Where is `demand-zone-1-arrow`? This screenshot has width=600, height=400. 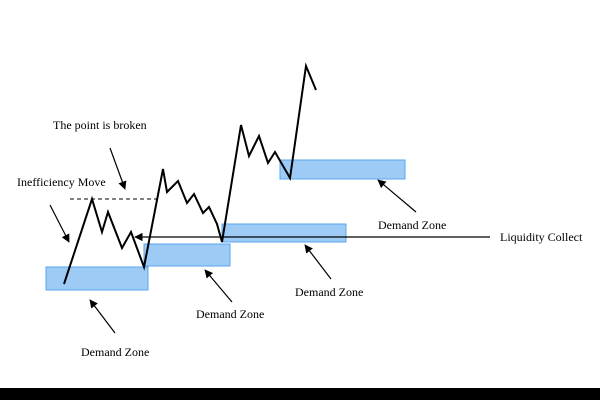 demand-zone-1-arrow is located at coordinates (102, 316).